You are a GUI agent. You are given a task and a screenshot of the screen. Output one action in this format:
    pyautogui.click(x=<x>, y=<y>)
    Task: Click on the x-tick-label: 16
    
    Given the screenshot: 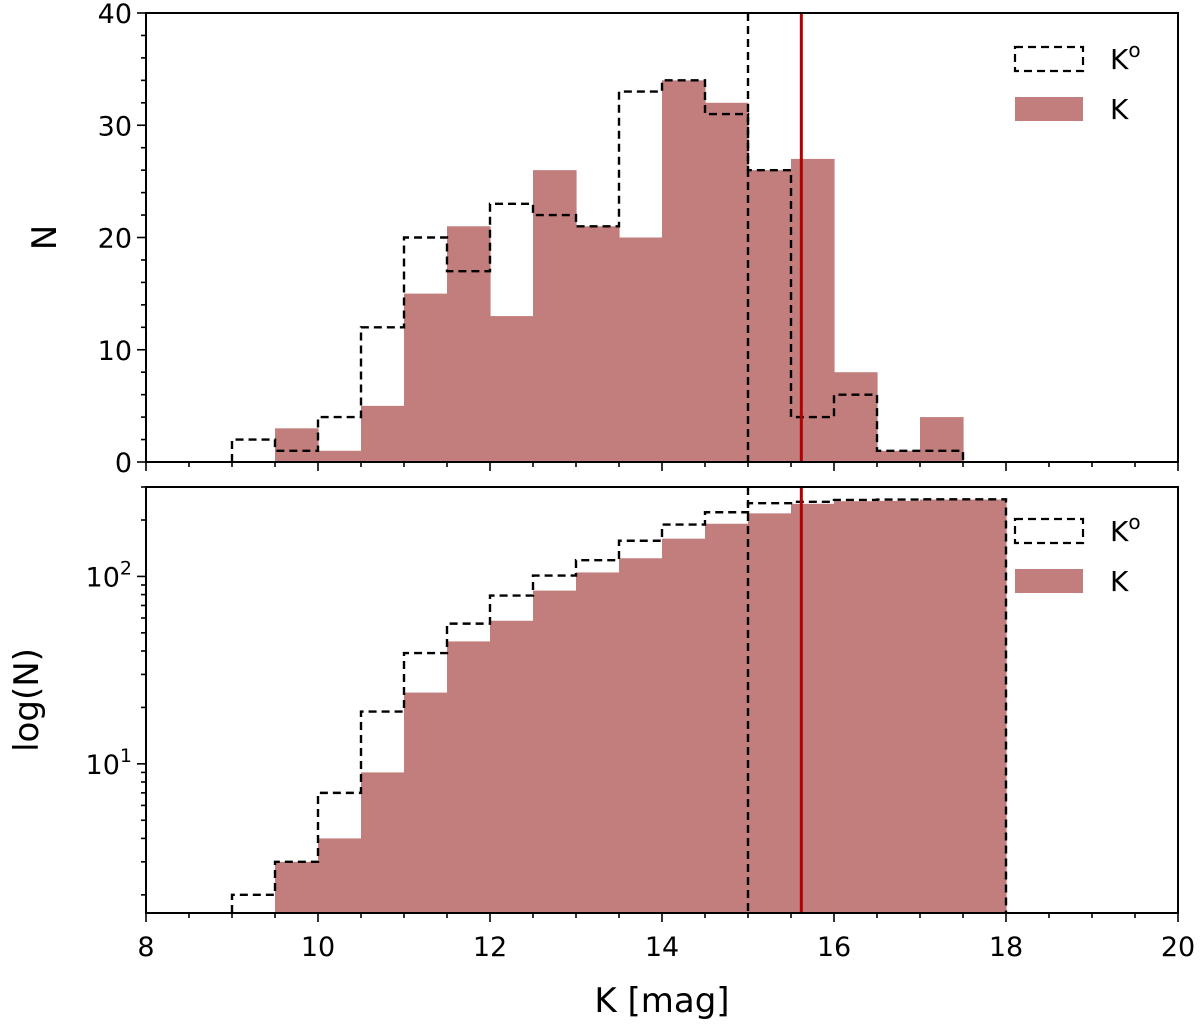 What is the action you would take?
    pyautogui.click(x=834, y=947)
    